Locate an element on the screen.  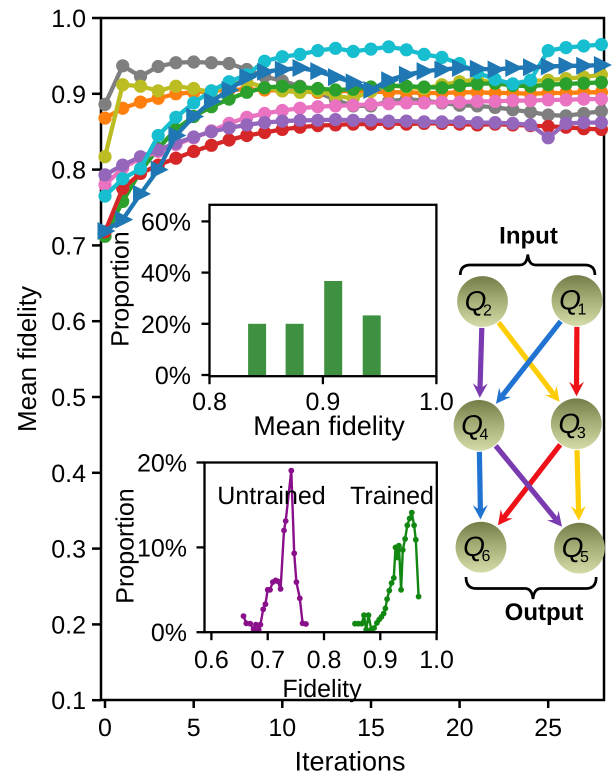
svg-text: 0.4 is located at coordinates (68, 474).